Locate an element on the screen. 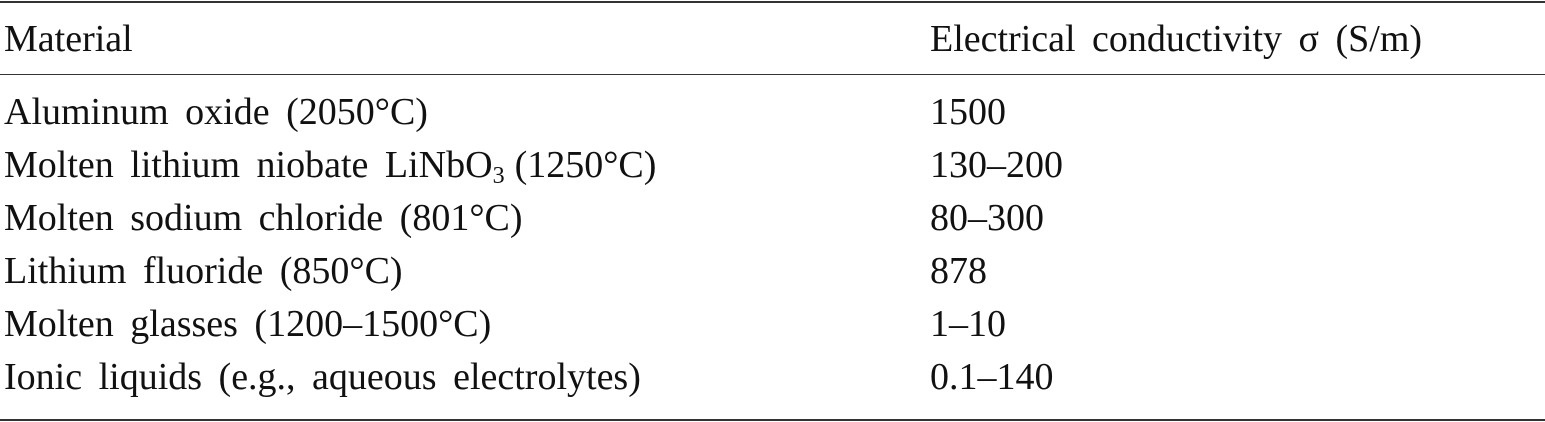 The width and height of the screenshot is (1545, 422). conductivity-cell: 1500 is located at coordinates (968, 112).